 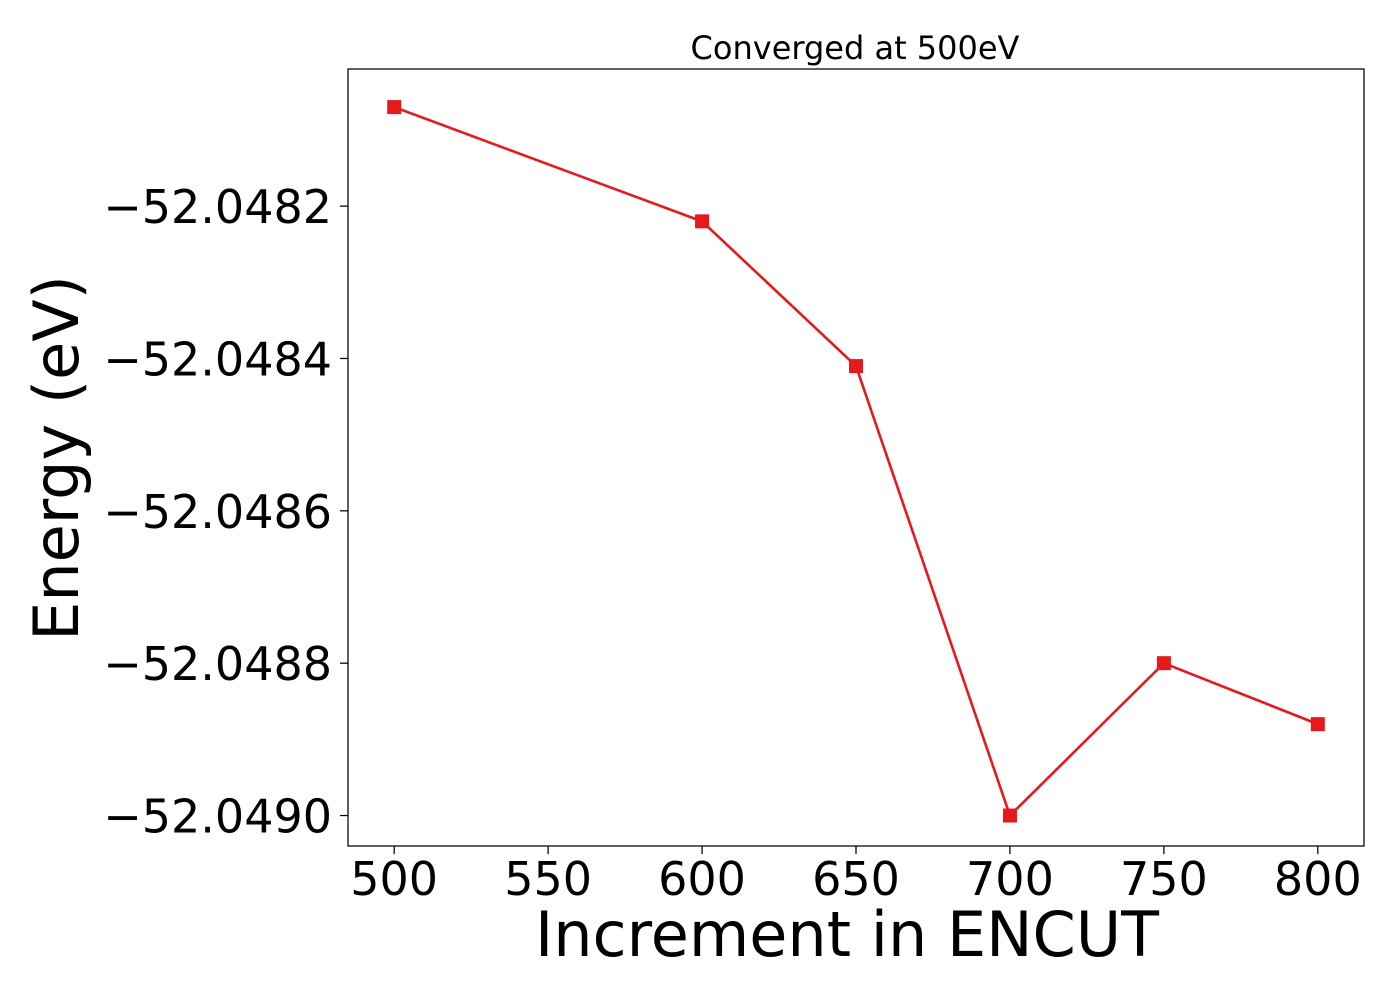 I want to click on y-tick-label: −52.0490, so click(x=217, y=817).